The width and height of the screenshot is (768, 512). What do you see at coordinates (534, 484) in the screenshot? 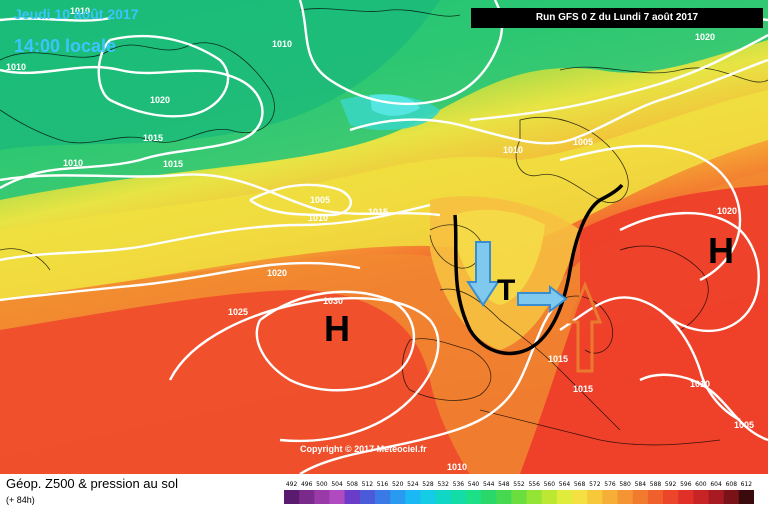
I see `colorbar-tick: 556` at bounding box center [534, 484].